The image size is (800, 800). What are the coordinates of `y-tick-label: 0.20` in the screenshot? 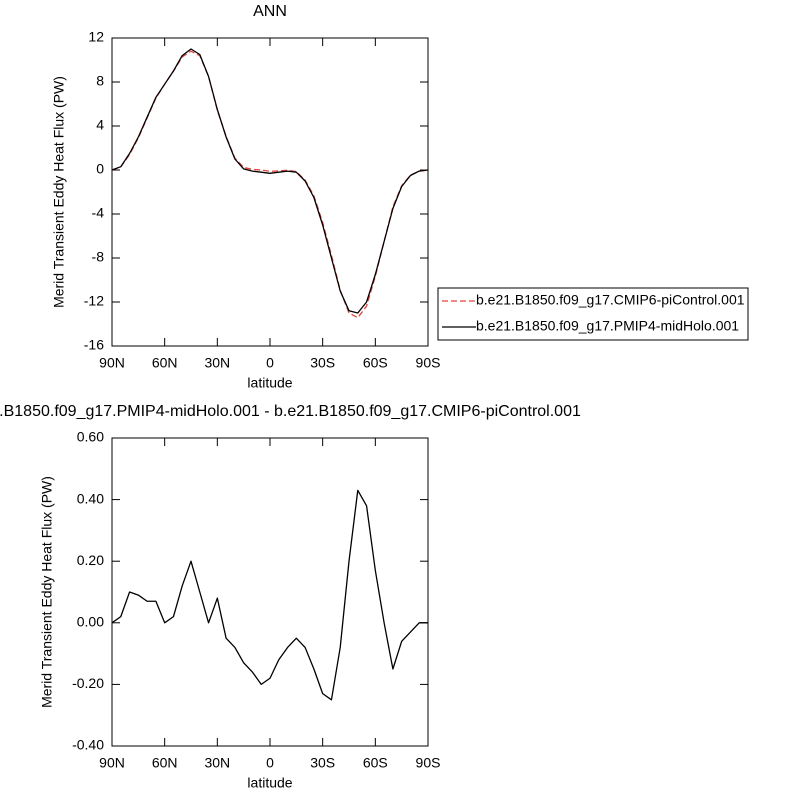 It's located at (90, 560).